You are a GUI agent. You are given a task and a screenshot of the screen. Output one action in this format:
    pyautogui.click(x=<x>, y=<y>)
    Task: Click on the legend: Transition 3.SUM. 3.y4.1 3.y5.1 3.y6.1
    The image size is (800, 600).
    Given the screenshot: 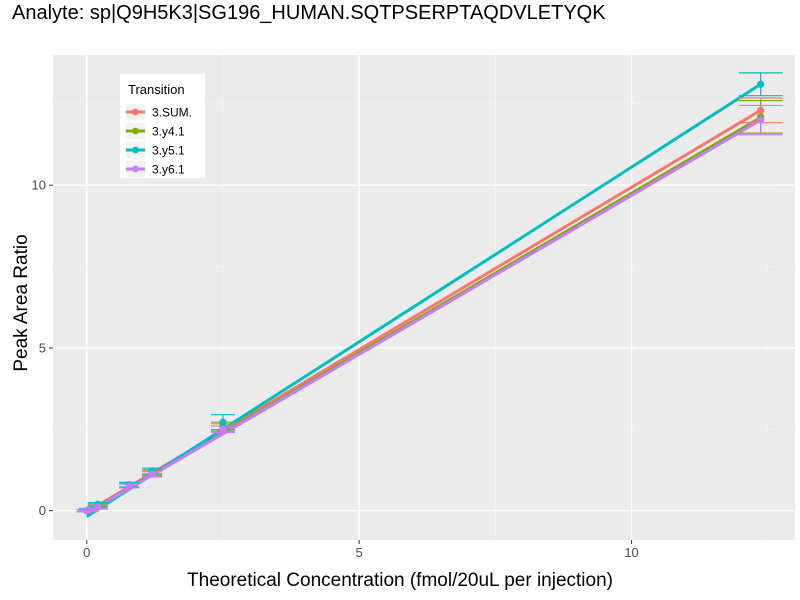 What is the action you would take?
    pyautogui.click(x=162, y=126)
    